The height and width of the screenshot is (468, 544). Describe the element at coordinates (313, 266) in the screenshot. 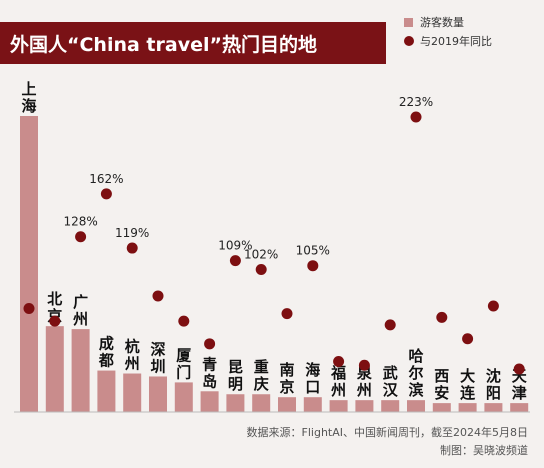

I see `yoy-dot-海口` at that location.